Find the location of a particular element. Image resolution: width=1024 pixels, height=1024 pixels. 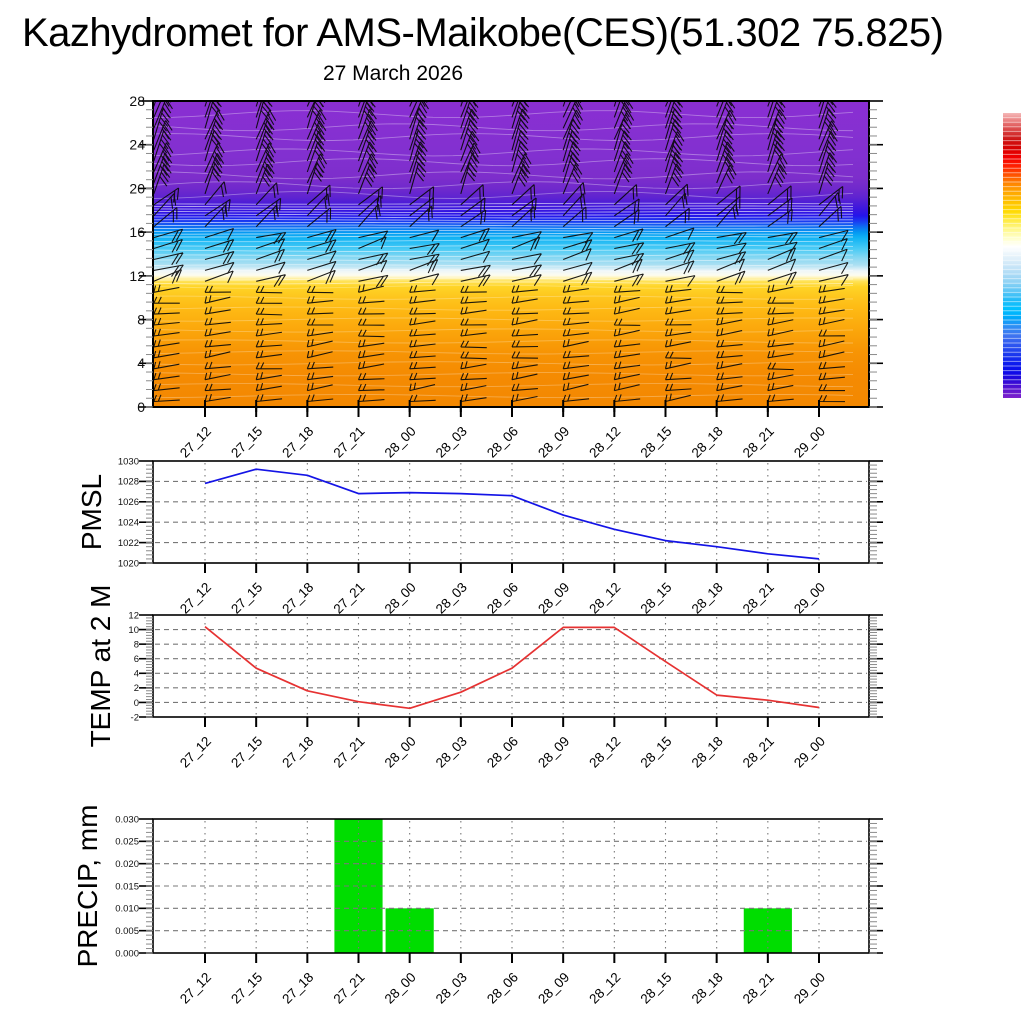

y-tick-label: 0.020 is located at coordinates (127, 864).